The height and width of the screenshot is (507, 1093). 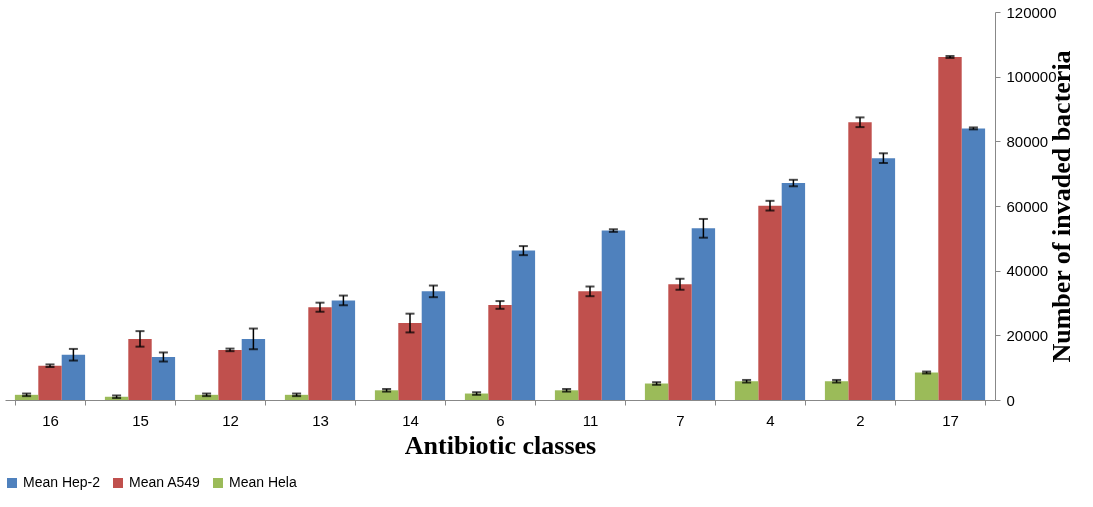 I want to click on legend-label: Mean A549, so click(x=165, y=482).